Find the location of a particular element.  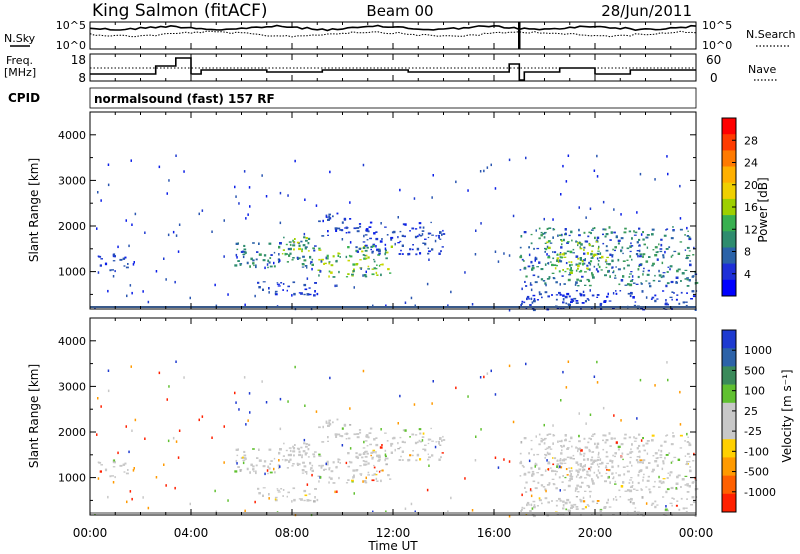

freq-left-label-2: [MHz] is located at coordinates (20, 72).